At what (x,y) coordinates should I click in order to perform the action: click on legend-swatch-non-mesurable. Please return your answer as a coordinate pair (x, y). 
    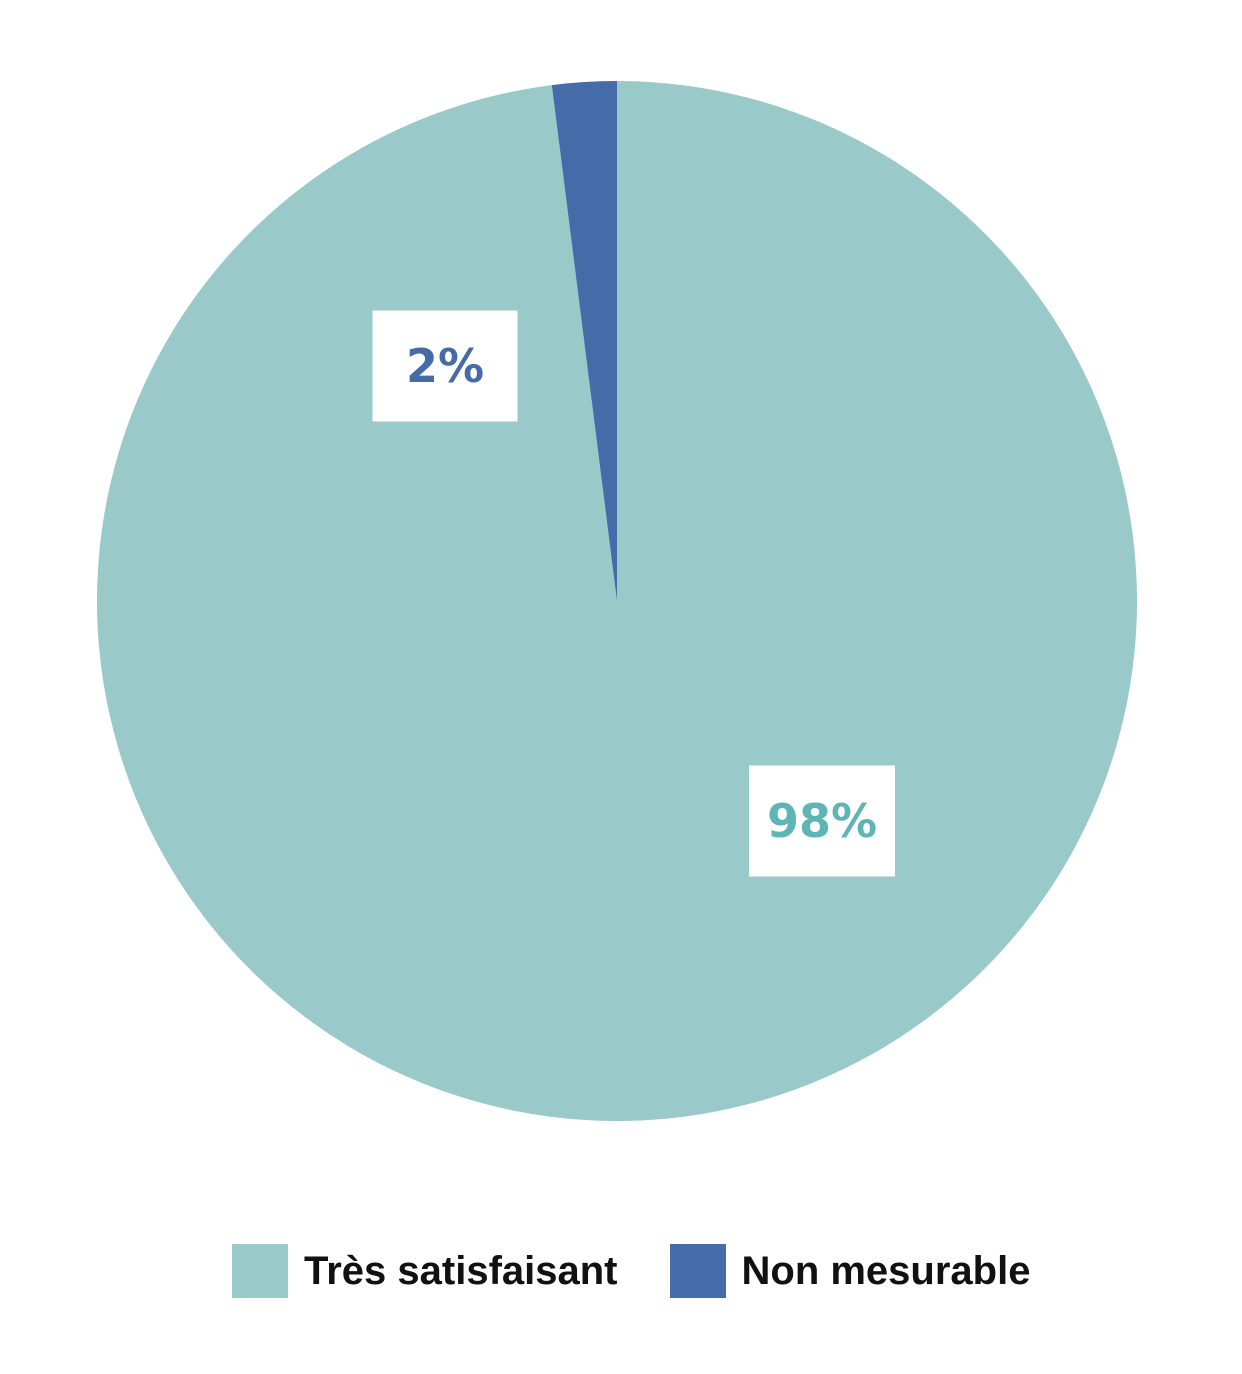
    Looking at the image, I should click on (697, 1271).